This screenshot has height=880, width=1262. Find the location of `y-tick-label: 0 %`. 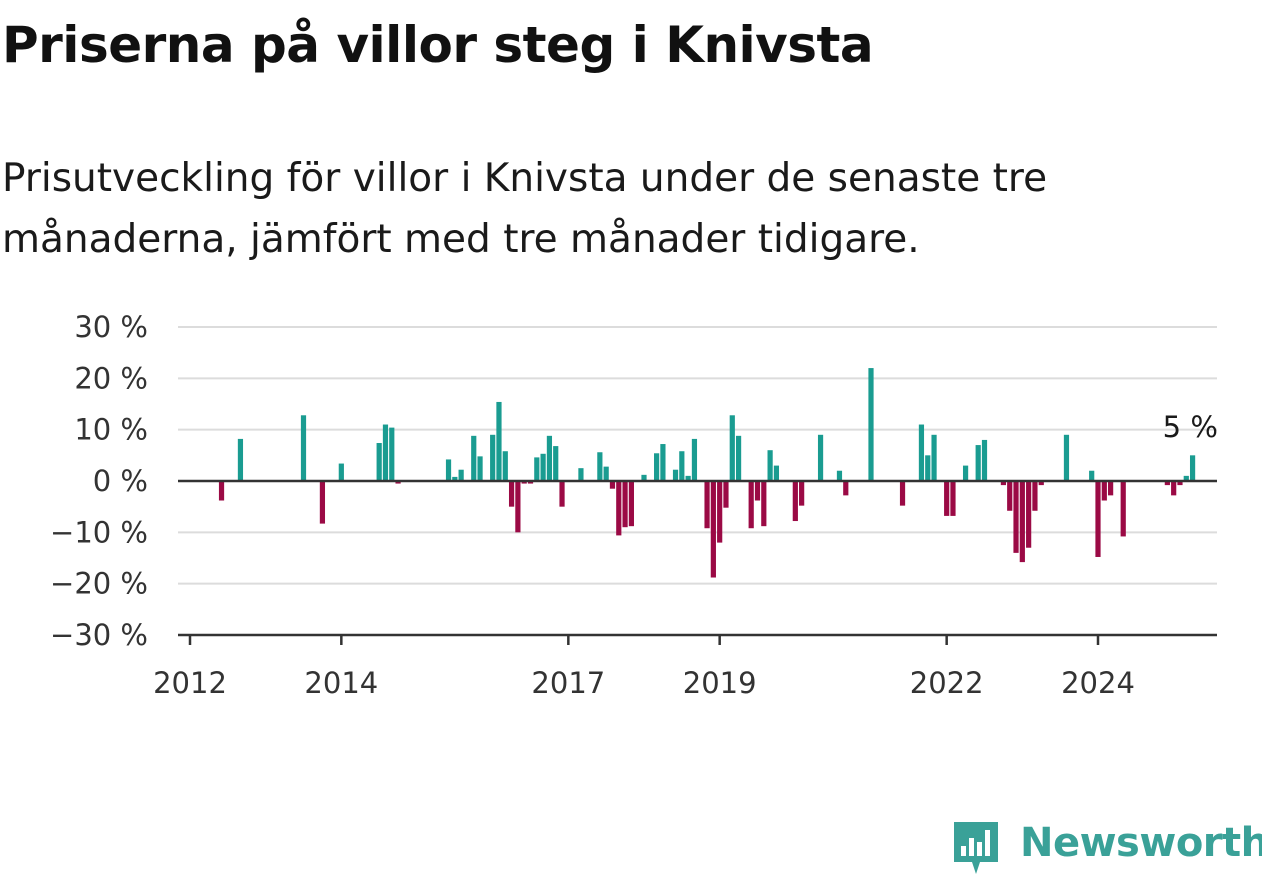

y-tick-label: 0 % is located at coordinates (120, 481).